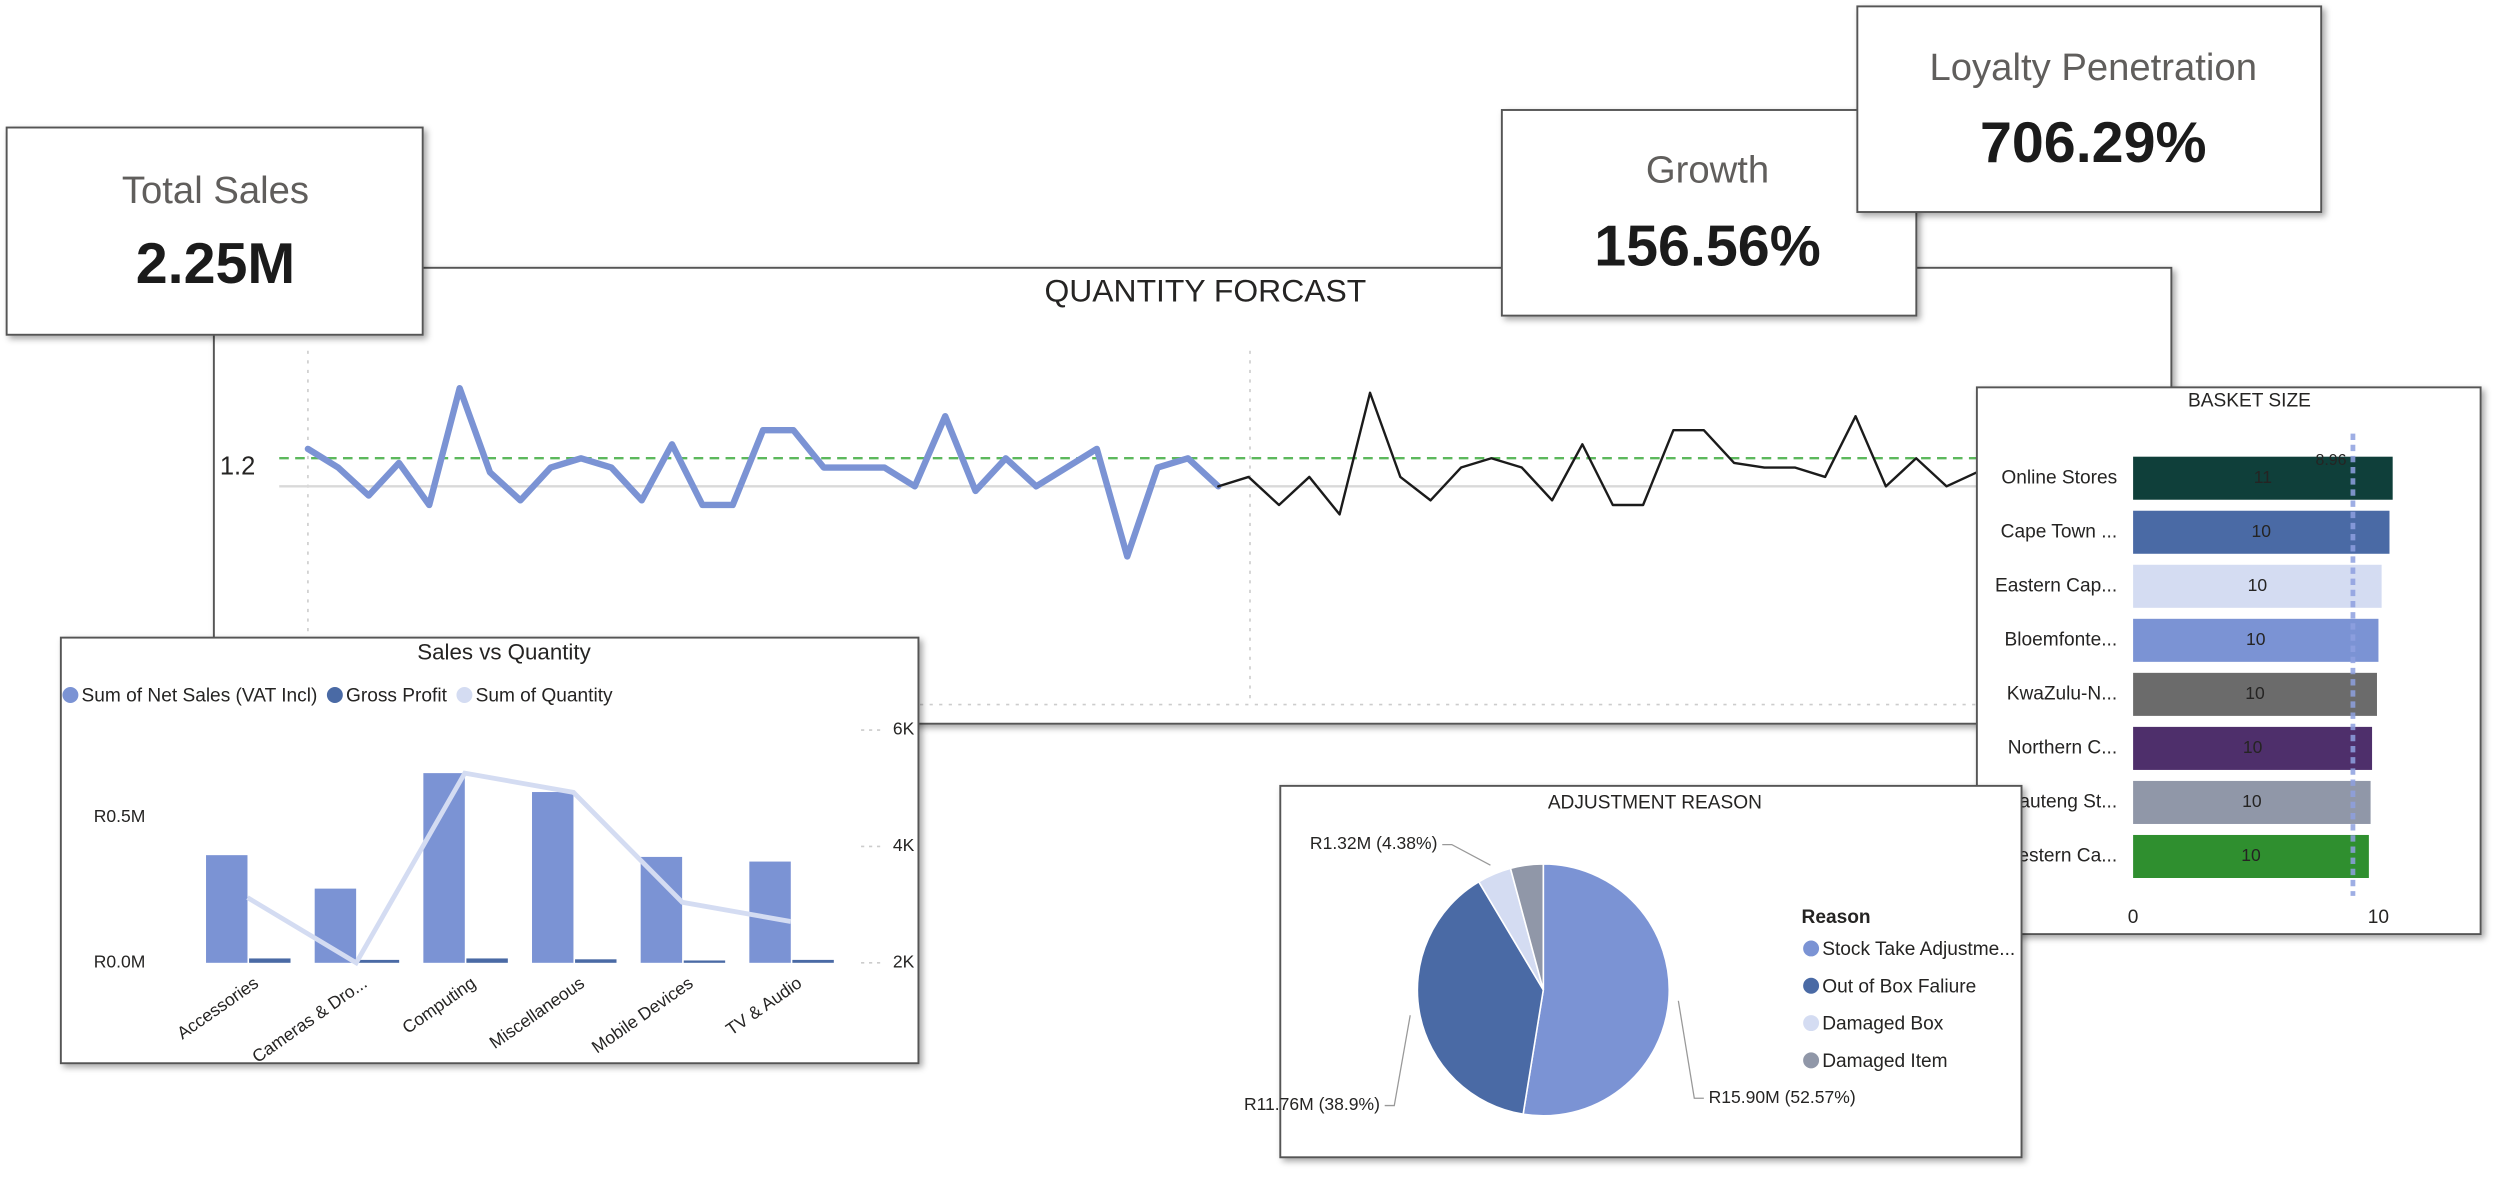  What do you see at coordinates (237, 466) in the screenshot?
I see `y-tick-label: 1.2` at bounding box center [237, 466].